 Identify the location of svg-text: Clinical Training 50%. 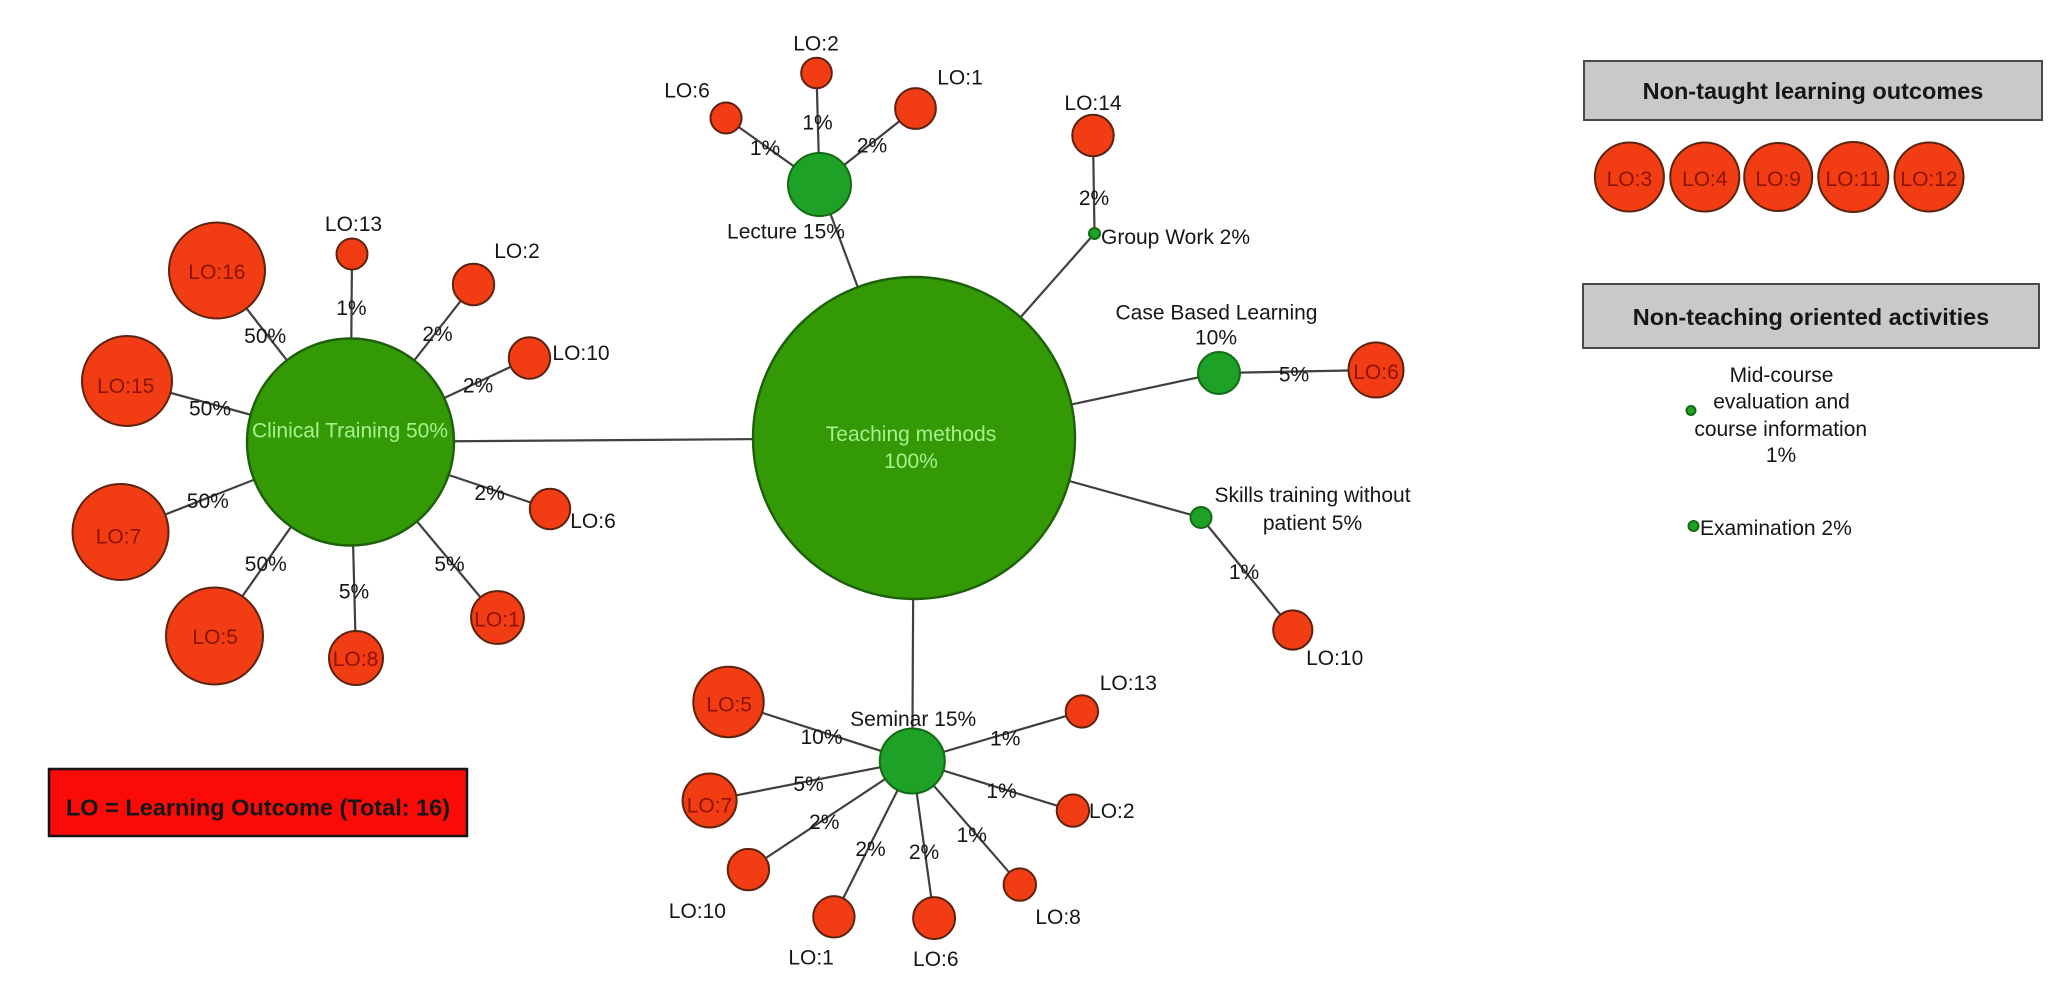
(350, 430).